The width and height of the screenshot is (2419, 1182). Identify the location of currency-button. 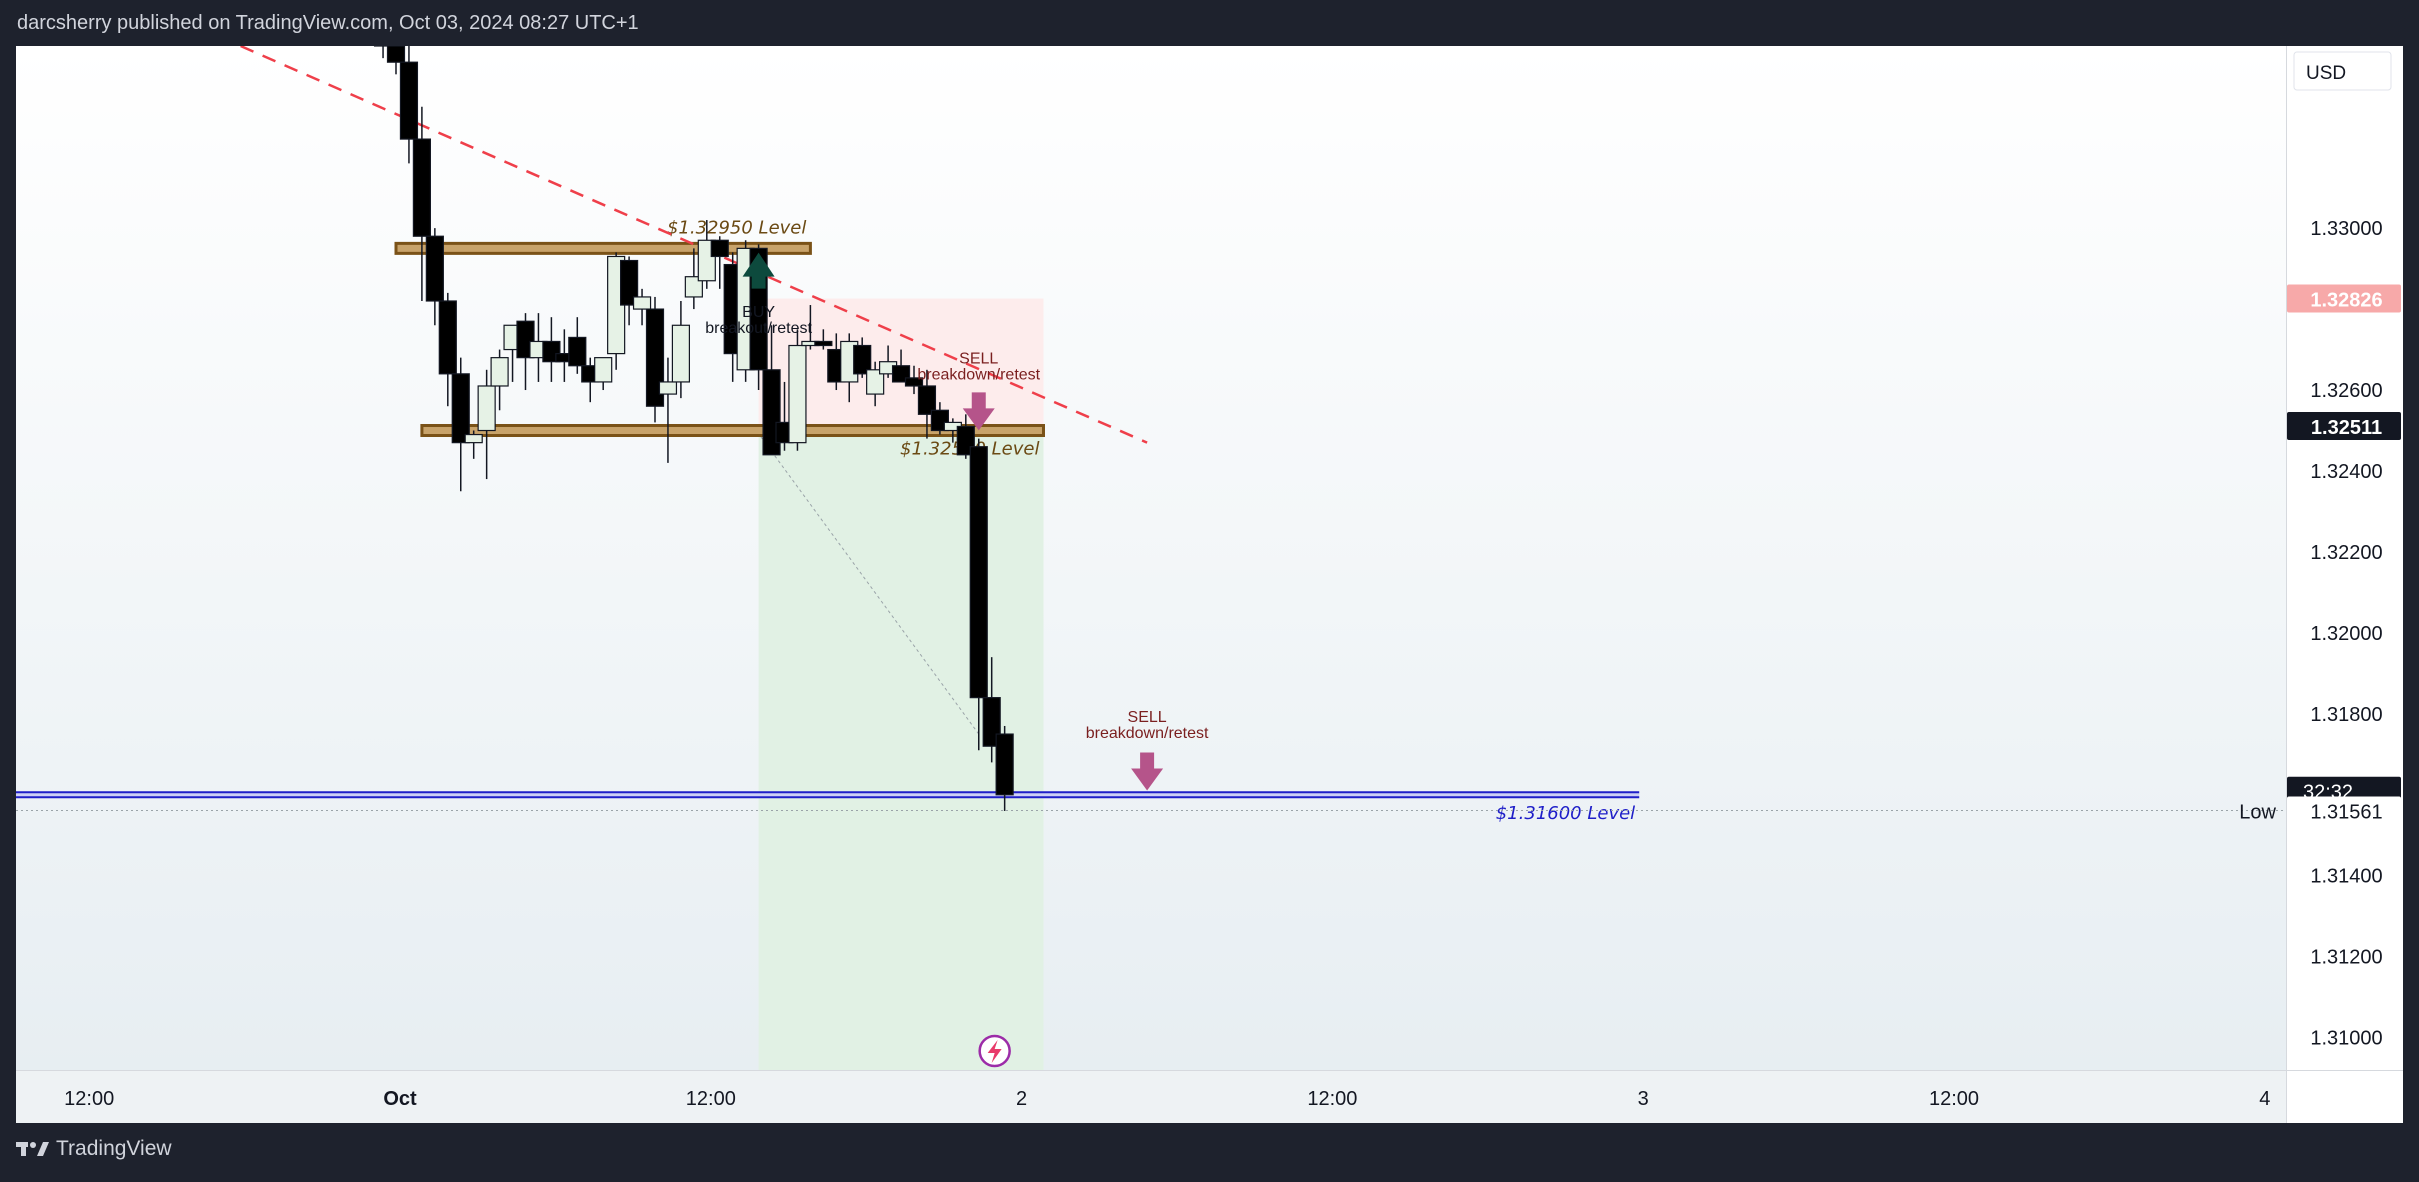
(2342, 71).